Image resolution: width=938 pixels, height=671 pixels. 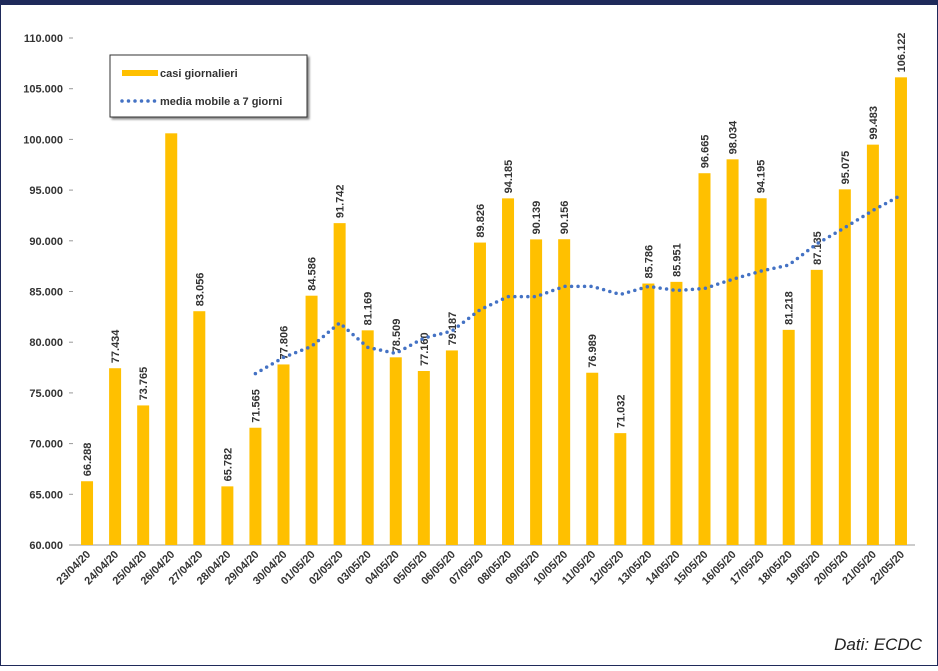 What do you see at coordinates (256, 406) in the screenshot?
I see `data-label: 71.565` at bounding box center [256, 406].